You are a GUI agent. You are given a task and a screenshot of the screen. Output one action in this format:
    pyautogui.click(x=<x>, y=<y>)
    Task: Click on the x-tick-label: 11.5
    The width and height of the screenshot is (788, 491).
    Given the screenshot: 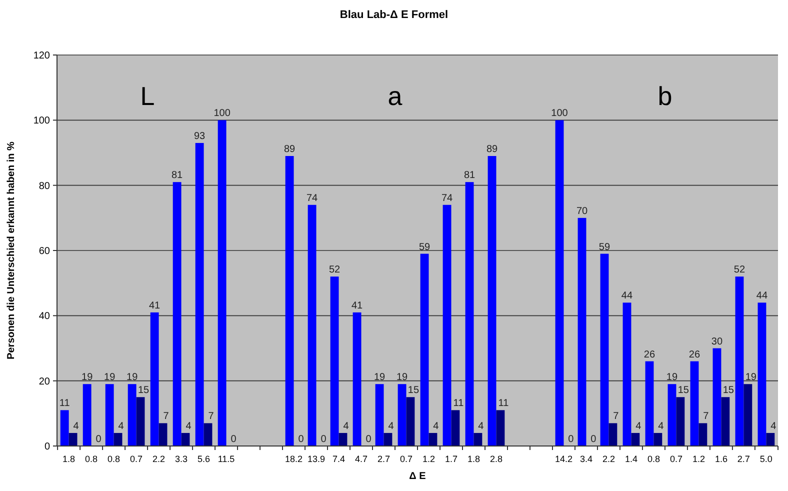 What is the action you would take?
    pyautogui.click(x=226, y=459)
    